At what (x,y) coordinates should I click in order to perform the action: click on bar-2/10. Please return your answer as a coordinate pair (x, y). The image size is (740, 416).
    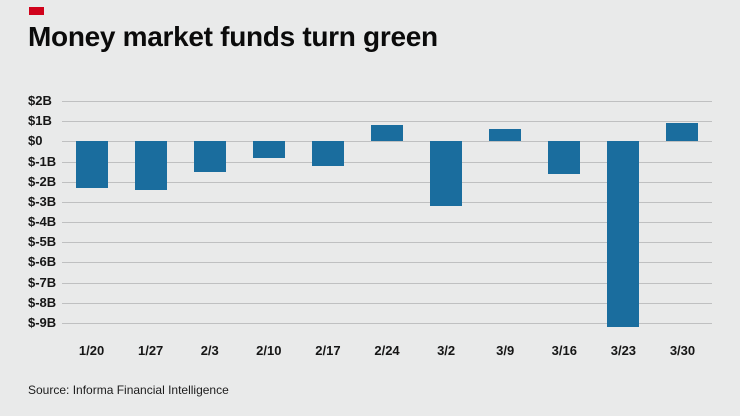
    Looking at the image, I should click on (268, 149).